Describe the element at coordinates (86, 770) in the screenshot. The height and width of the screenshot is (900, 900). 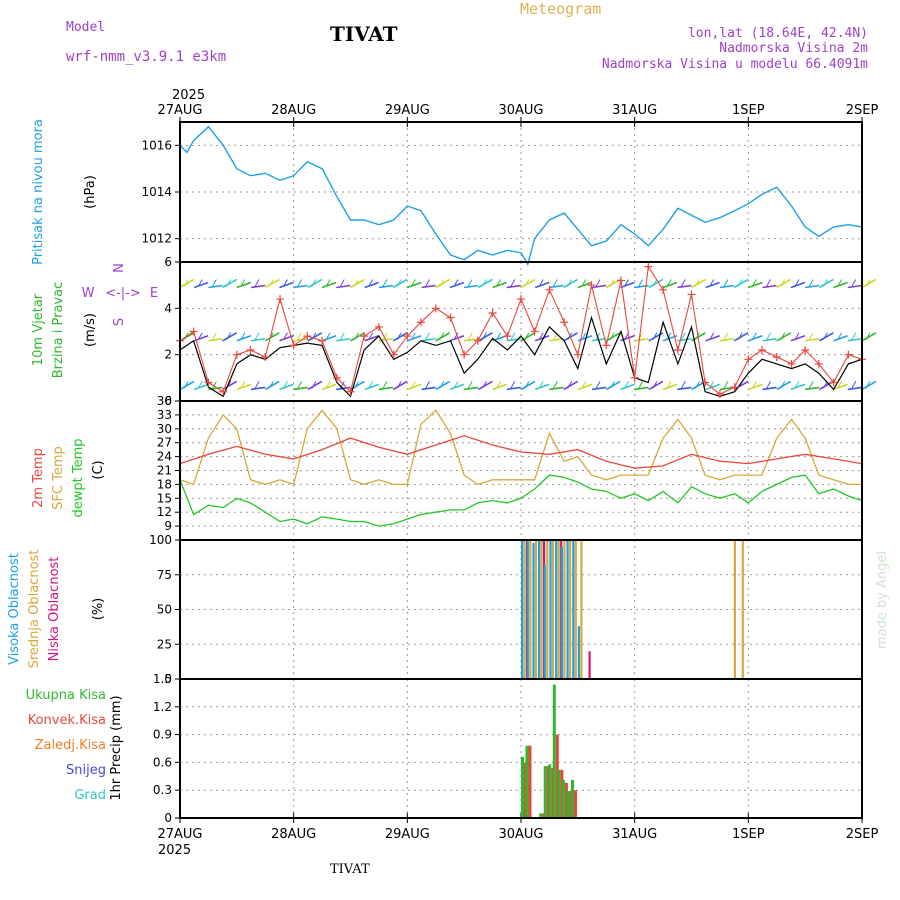
I see `legend-snow: Snijeg` at that location.